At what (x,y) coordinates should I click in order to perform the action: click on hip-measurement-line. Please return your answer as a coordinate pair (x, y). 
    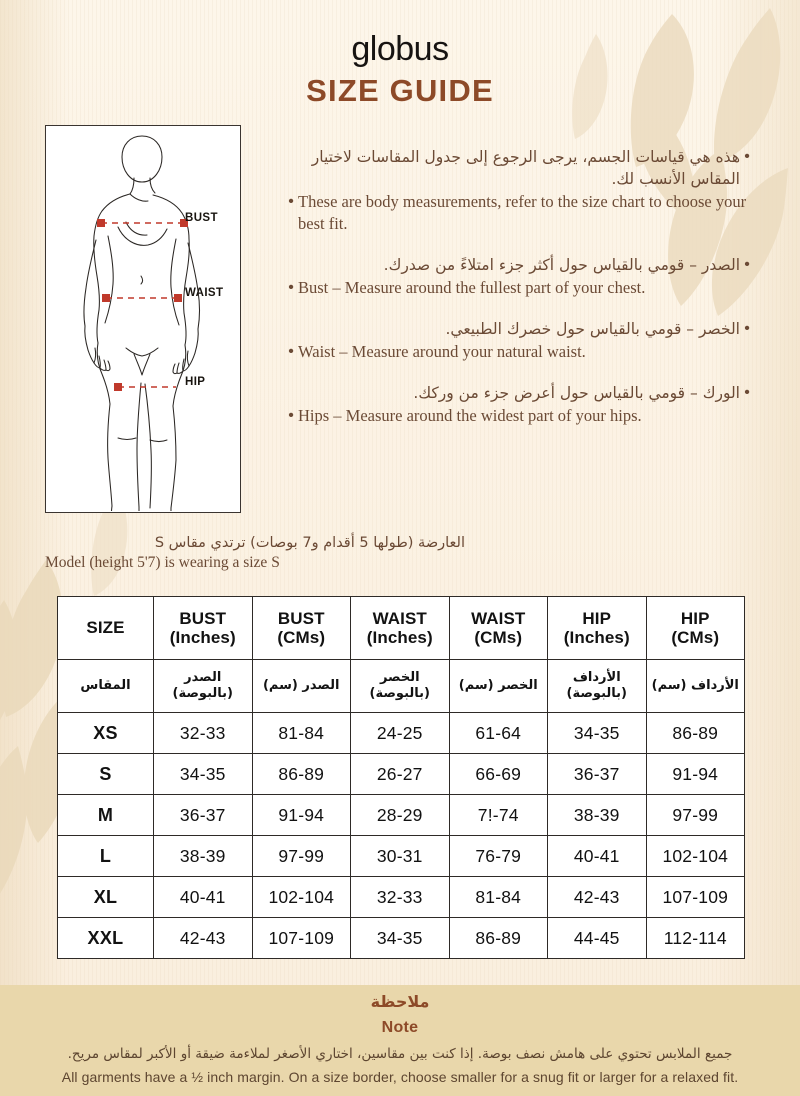
    Looking at the image, I should click on (145, 387).